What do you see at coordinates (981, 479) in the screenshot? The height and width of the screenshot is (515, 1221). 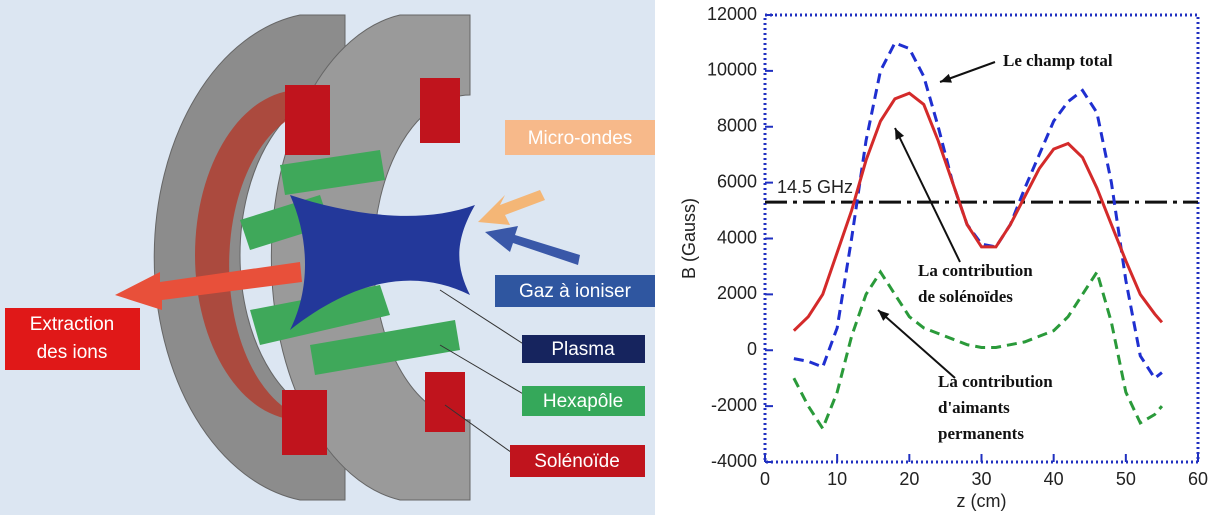 I see `x-tick-label: 30` at bounding box center [981, 479].